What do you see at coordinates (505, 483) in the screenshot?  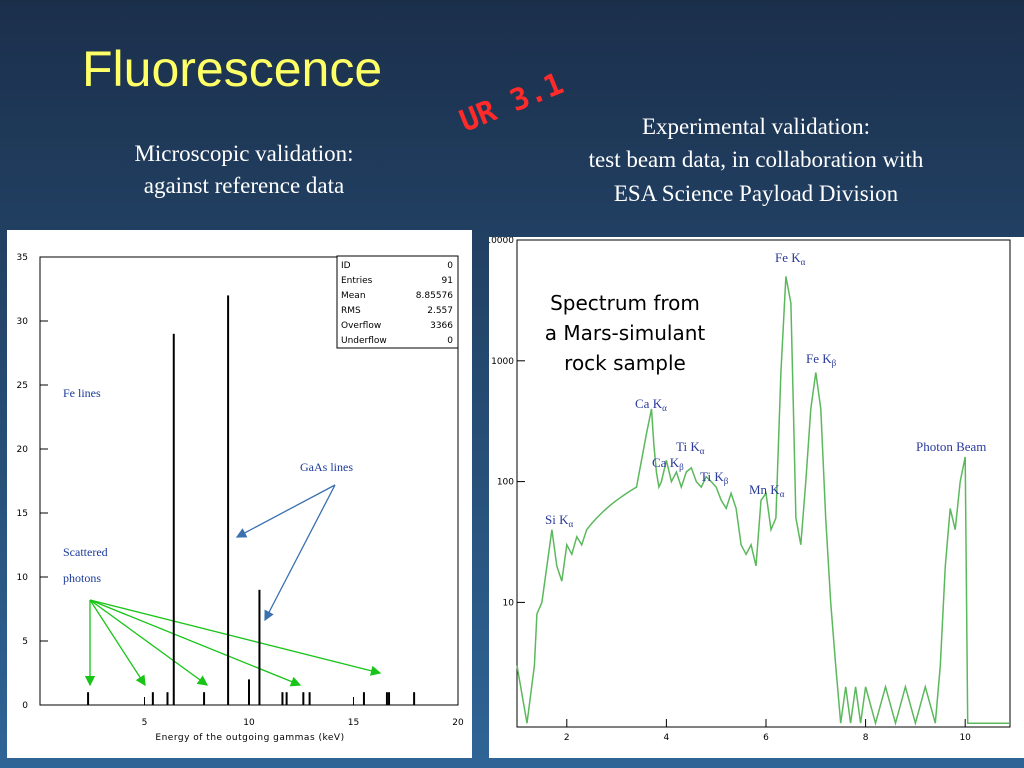 I see `y-tick-label: 100` at bounding box center [505, 483].